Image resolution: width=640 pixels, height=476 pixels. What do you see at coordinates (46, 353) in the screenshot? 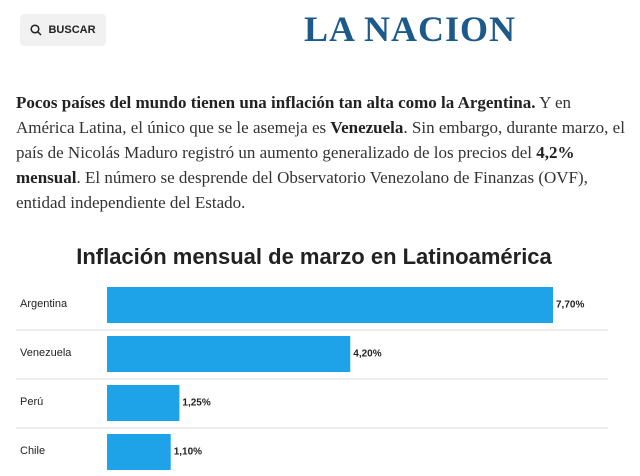
I see `category-label: Venezuela` at bounding box center [46, 353].